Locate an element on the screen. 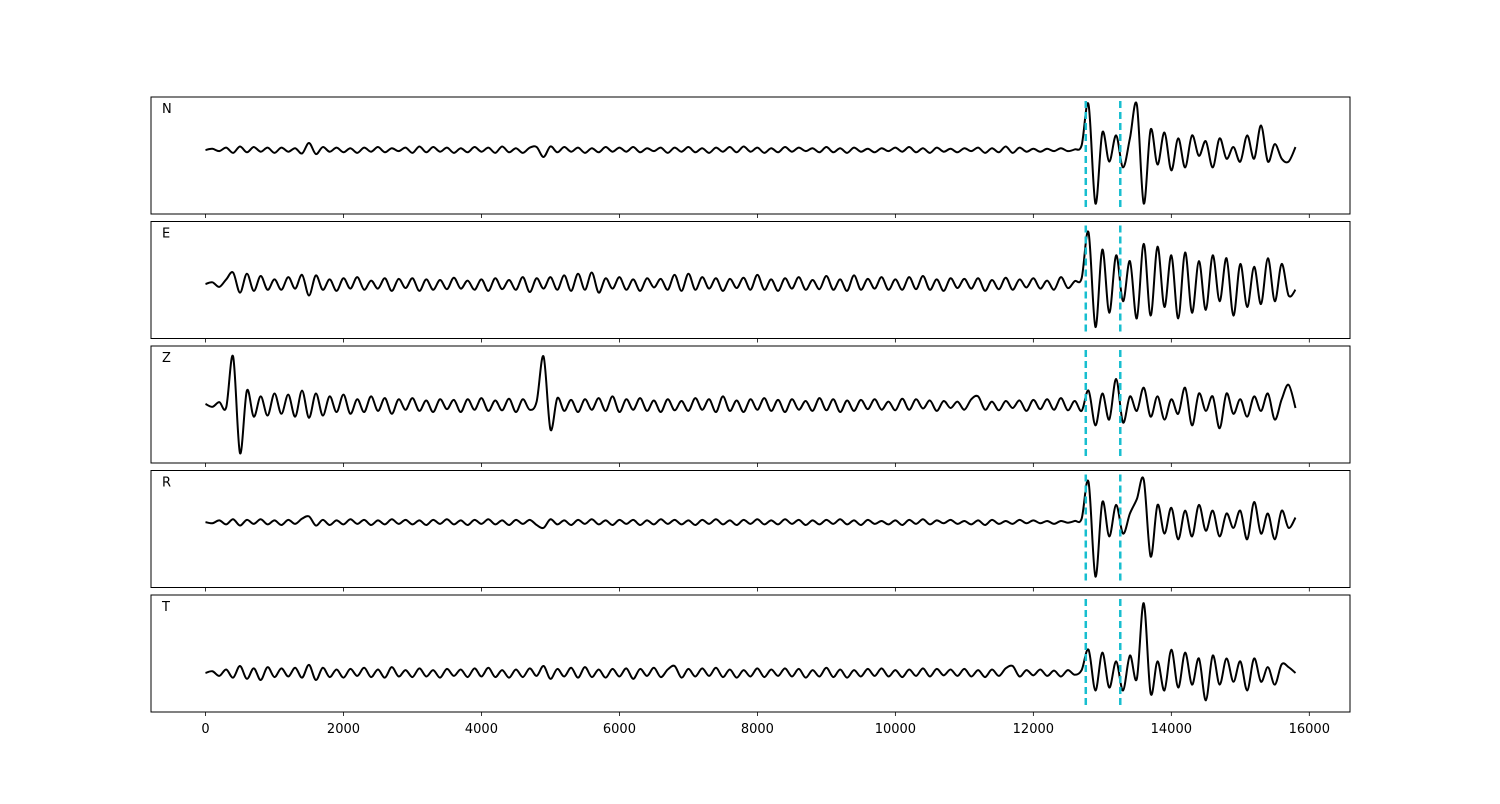 This screenshot has height=804, width=1500. x-tick-label: 2000 is located at coordinates (343, 729).